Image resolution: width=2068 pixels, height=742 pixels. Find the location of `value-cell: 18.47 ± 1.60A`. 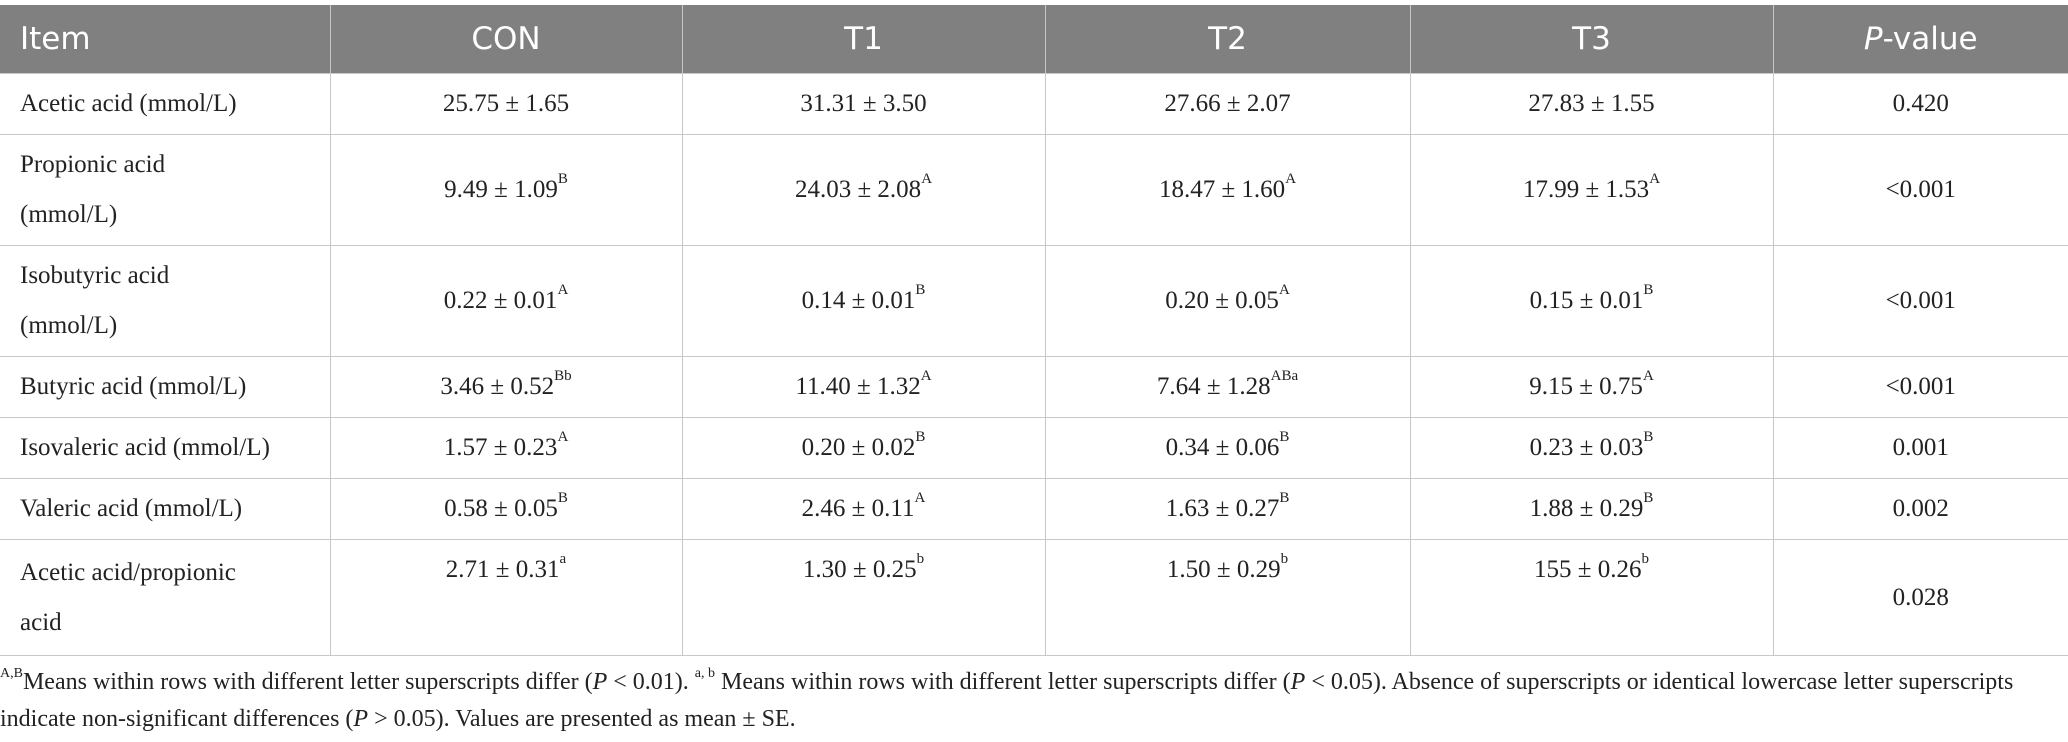

value-cell: 18.47 ± 1.60A is located at coordinates (1227, 190).